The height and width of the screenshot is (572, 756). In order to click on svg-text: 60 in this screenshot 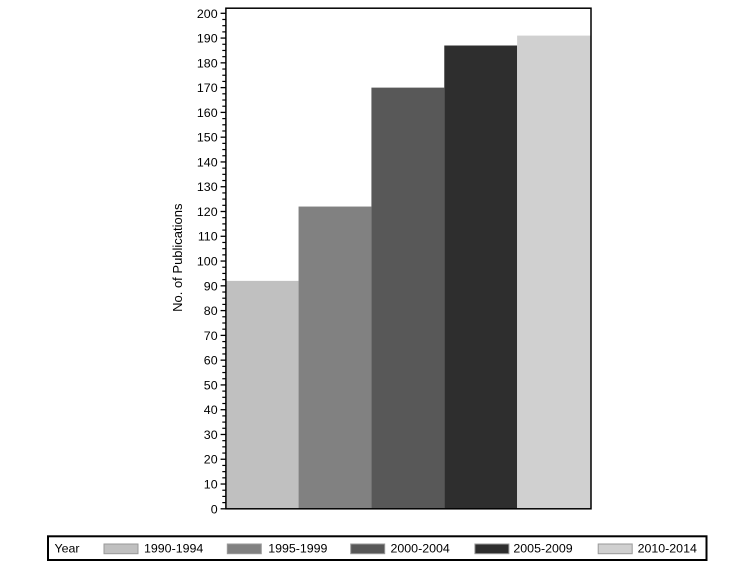, I will do `click(211, 361)`.